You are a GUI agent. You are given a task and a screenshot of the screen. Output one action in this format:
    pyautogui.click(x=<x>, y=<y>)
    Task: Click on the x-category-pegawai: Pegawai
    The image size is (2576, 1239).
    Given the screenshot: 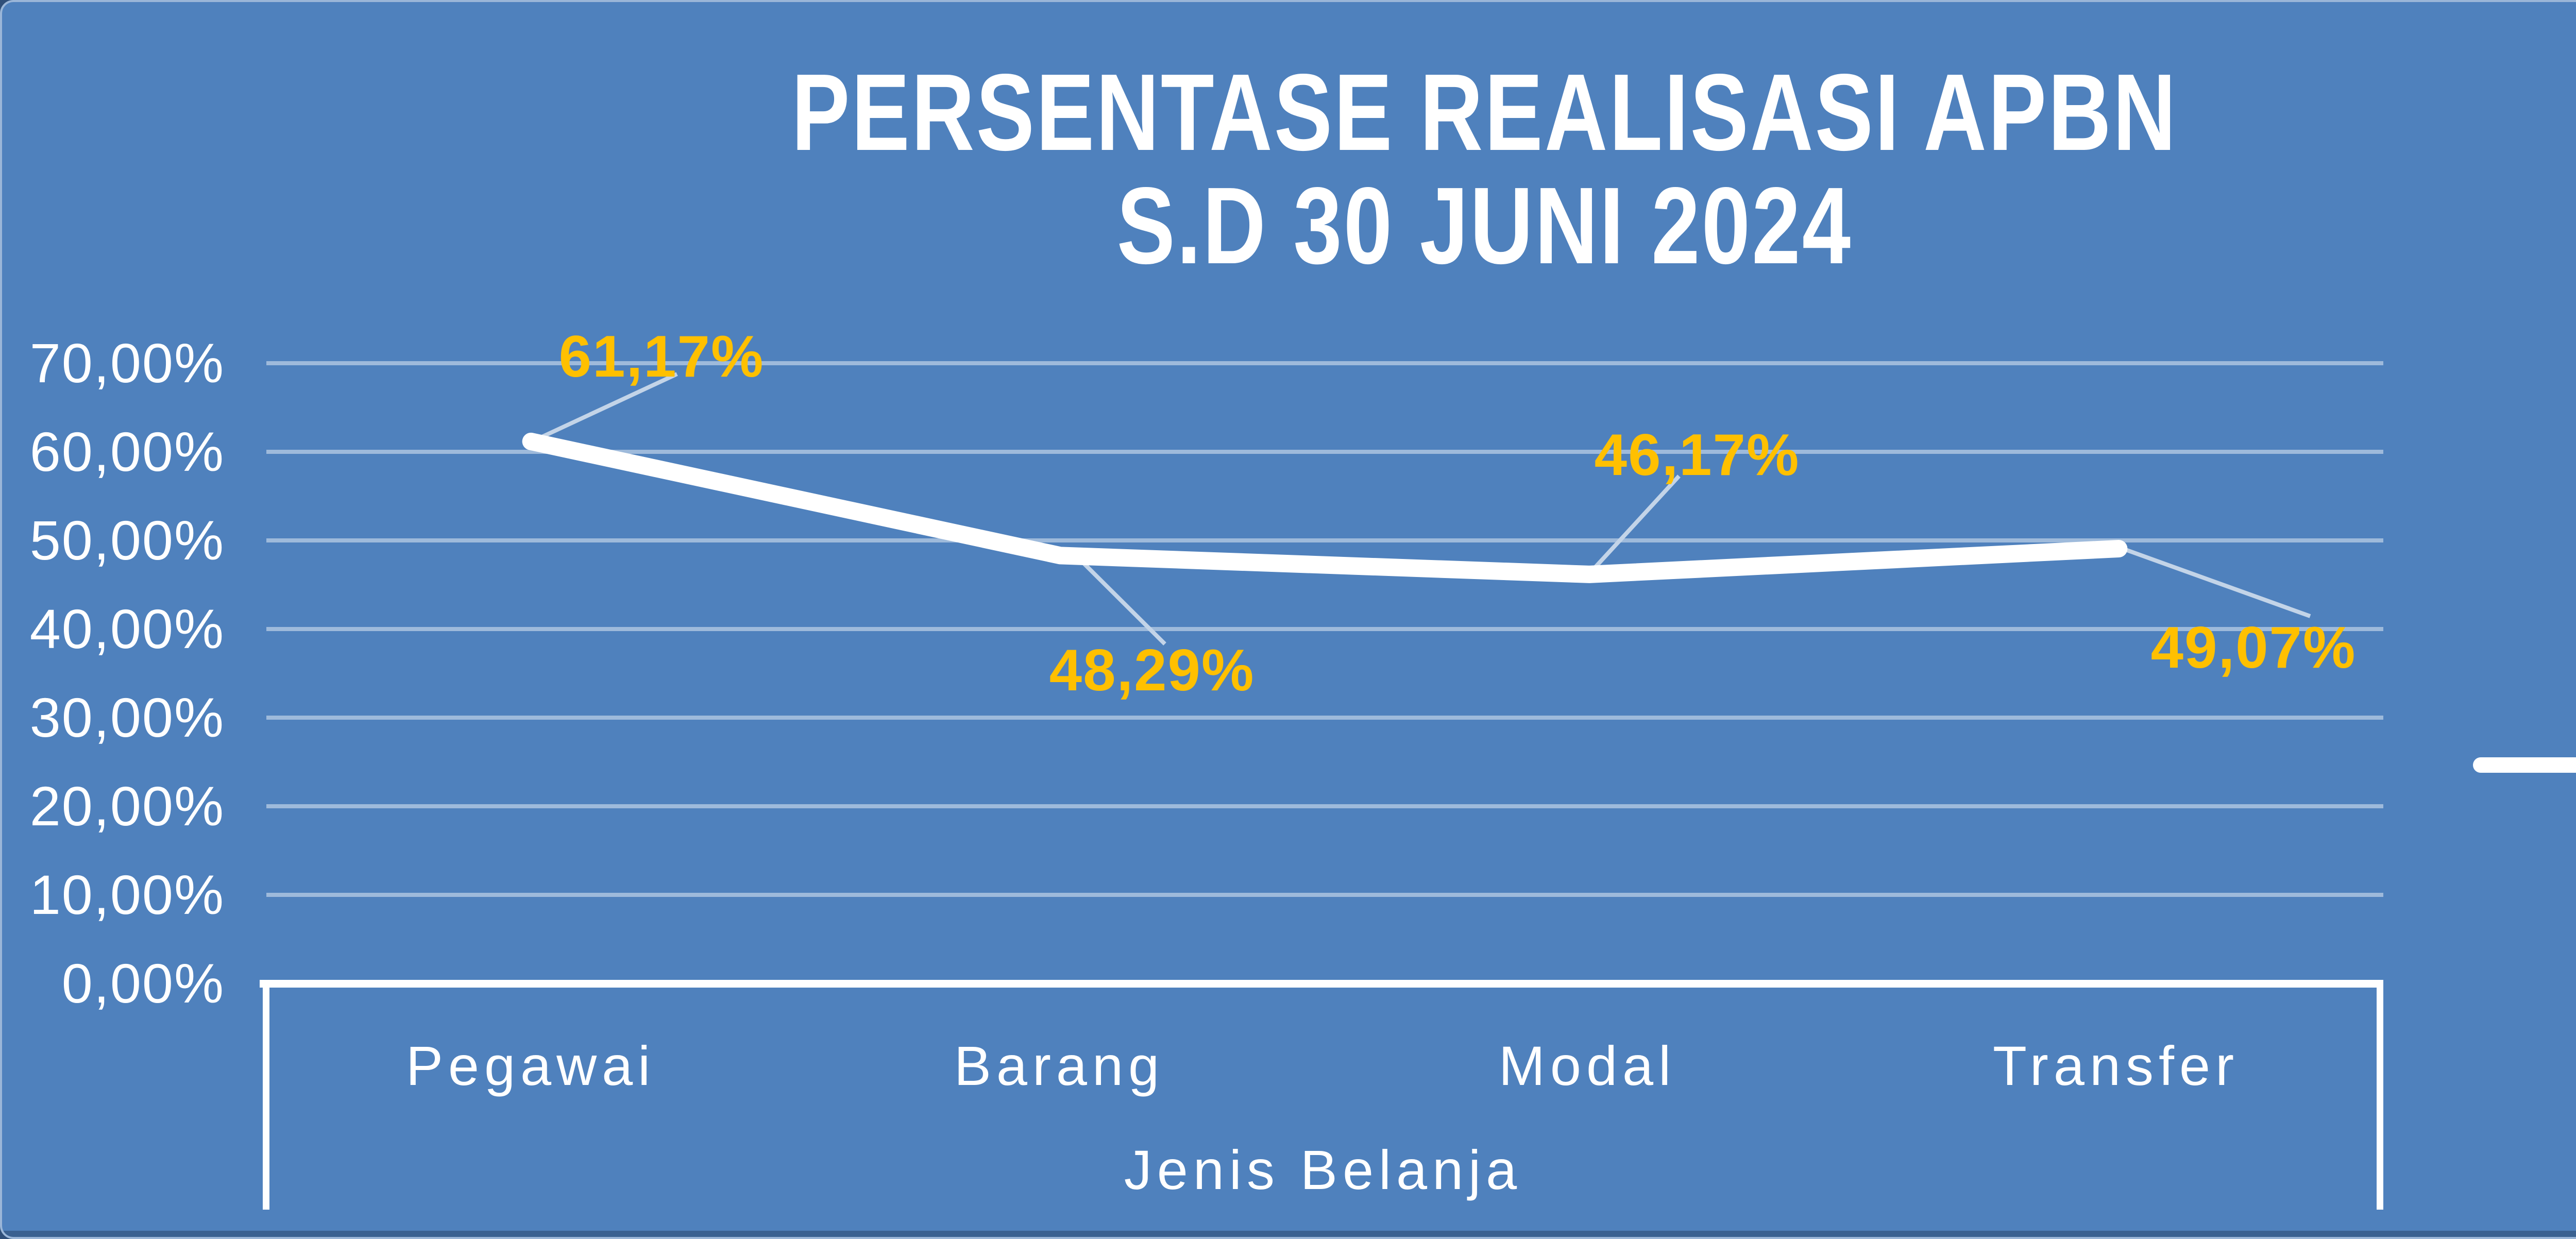 What is the action you would take?
    pyautogui.click(x=530, y=1065)
    